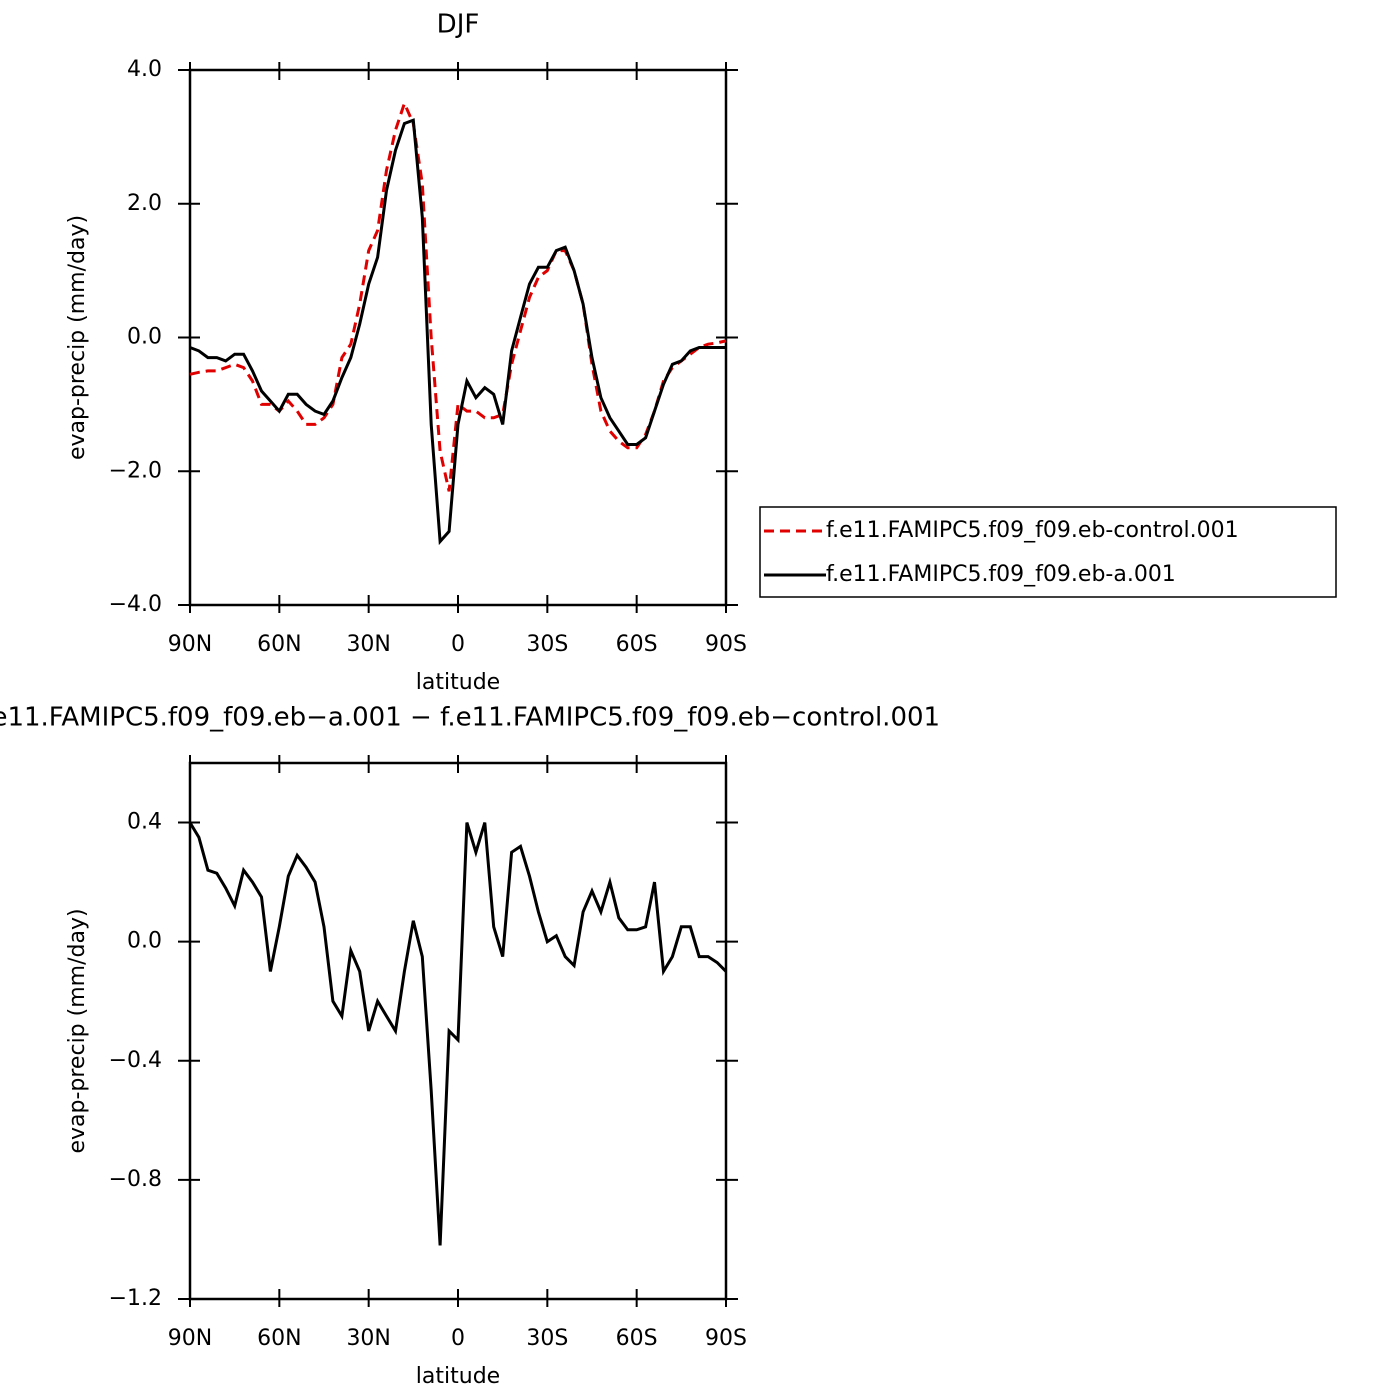  Describe the element at coordinates (458, 25) in the screenshot. I see `chart-title: DJF` at that location.